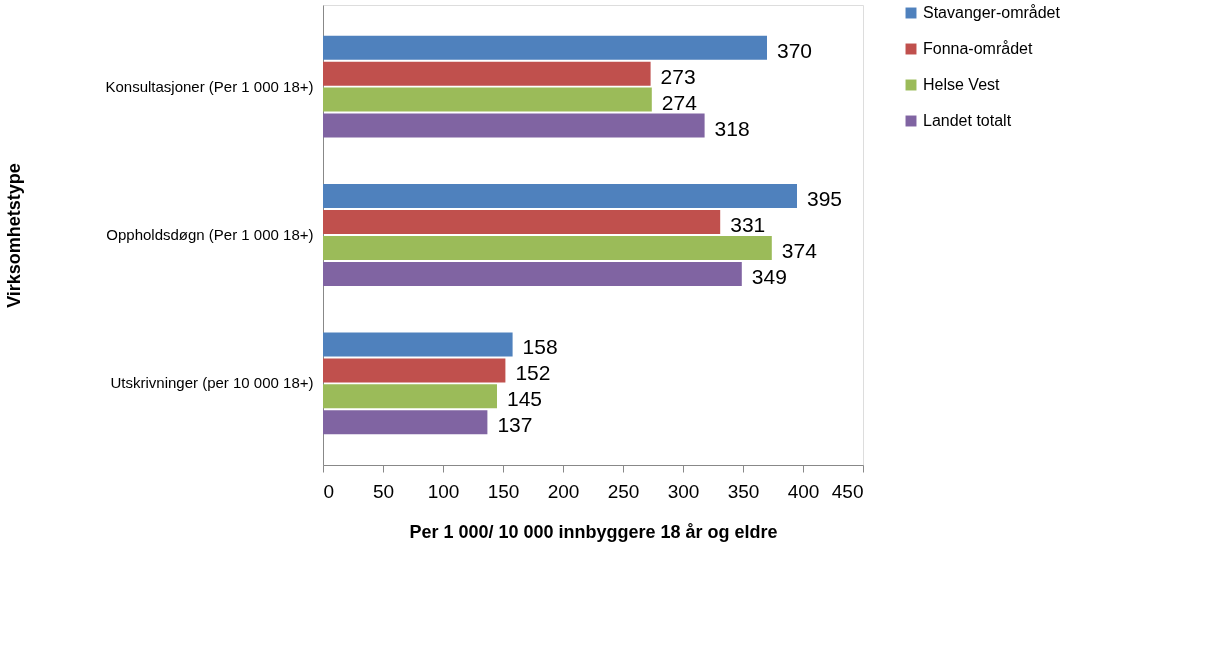 Image resolution: width=1206 pixels, height=657 pixels. Describe the element at coordinates (803, 491) in the screenshot. I see `x-tick-label: 400` at that location.